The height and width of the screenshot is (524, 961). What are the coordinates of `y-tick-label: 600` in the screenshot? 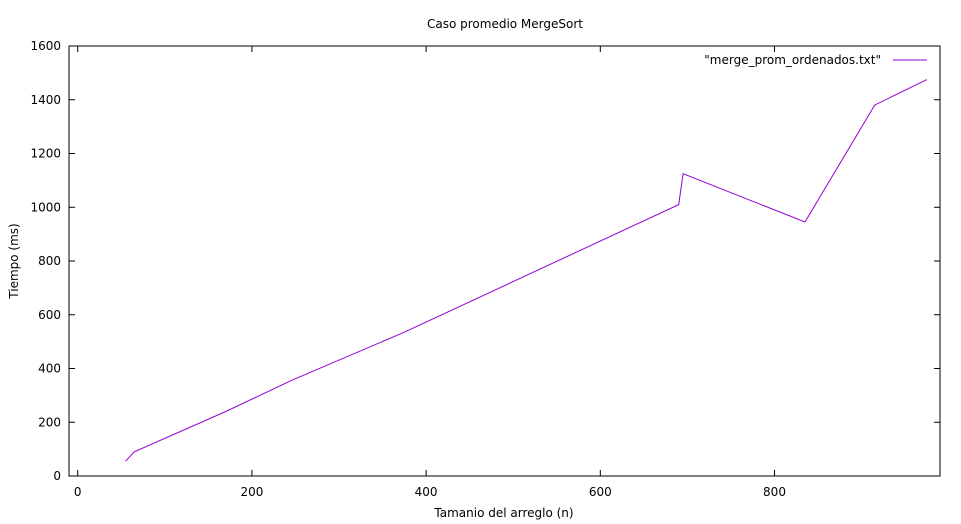 It's located at (49, 315).